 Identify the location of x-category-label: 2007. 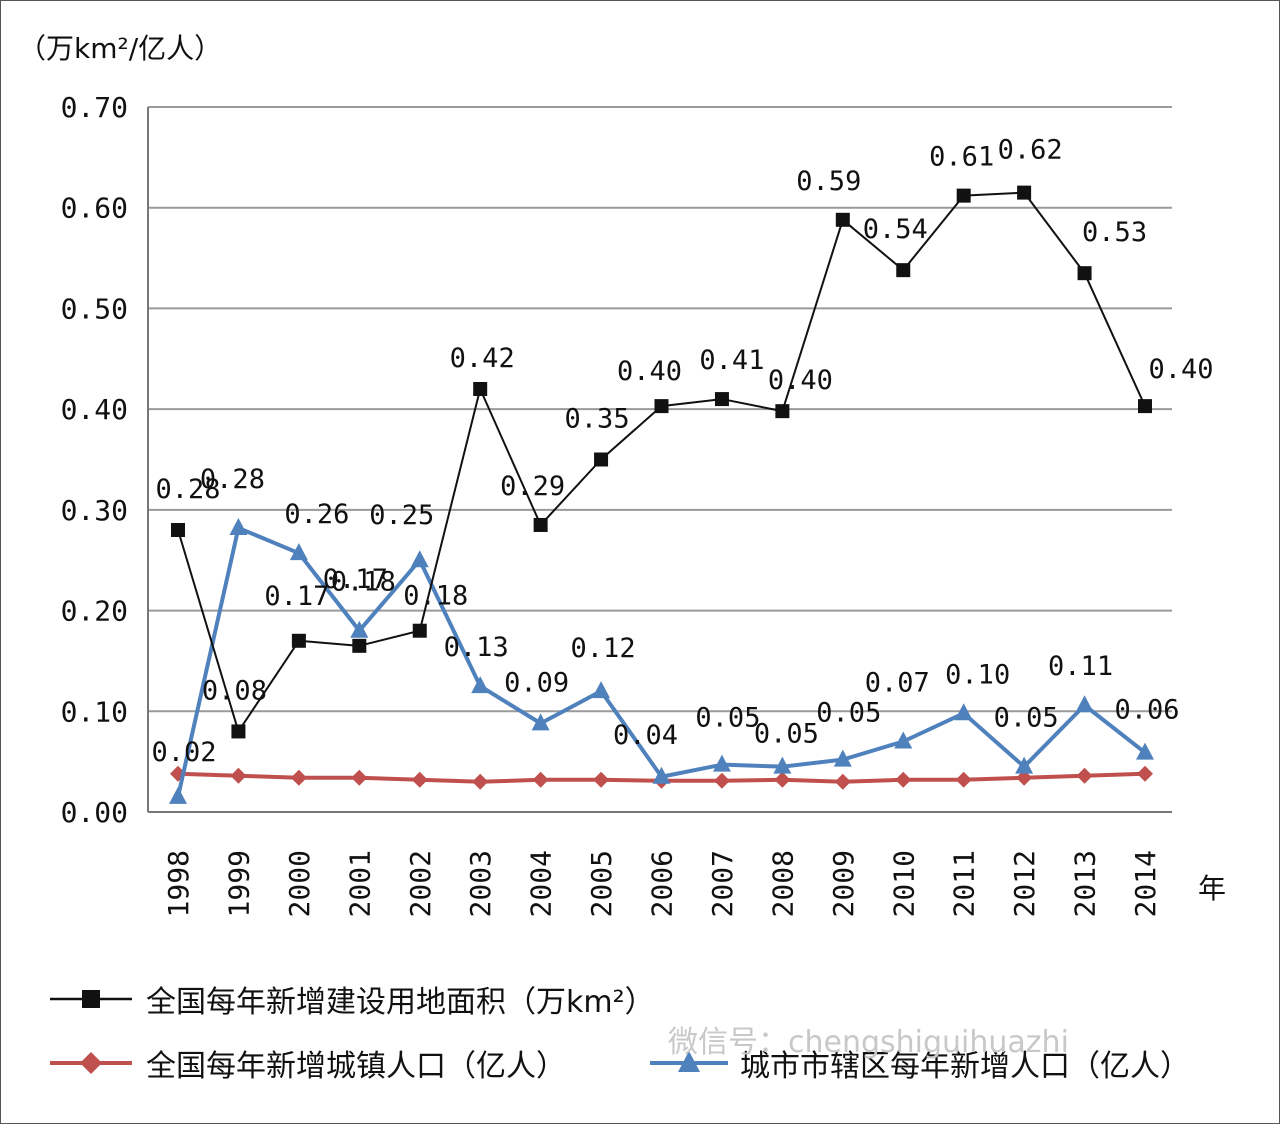
(722, 883).